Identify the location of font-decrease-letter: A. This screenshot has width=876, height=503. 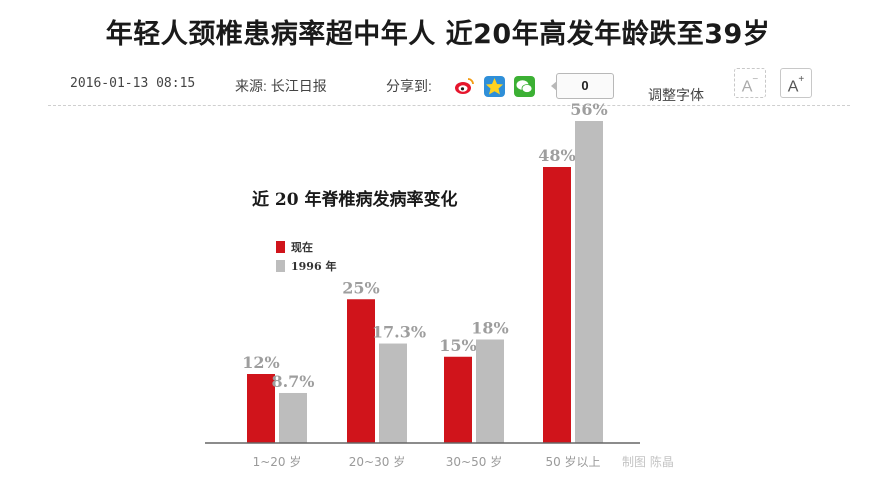
(747, 87).